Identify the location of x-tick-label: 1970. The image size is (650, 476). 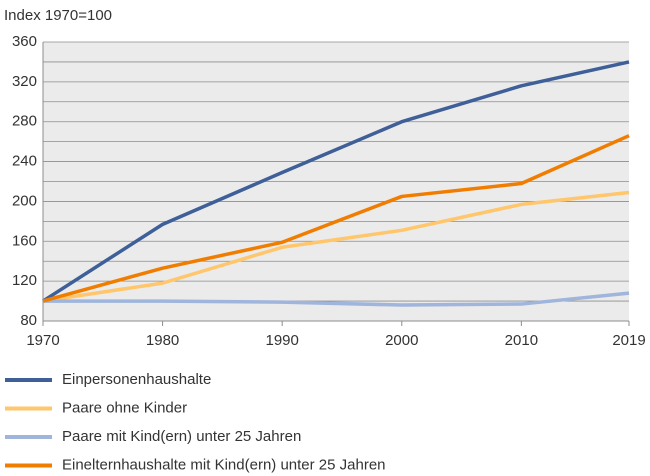
(42, 340).